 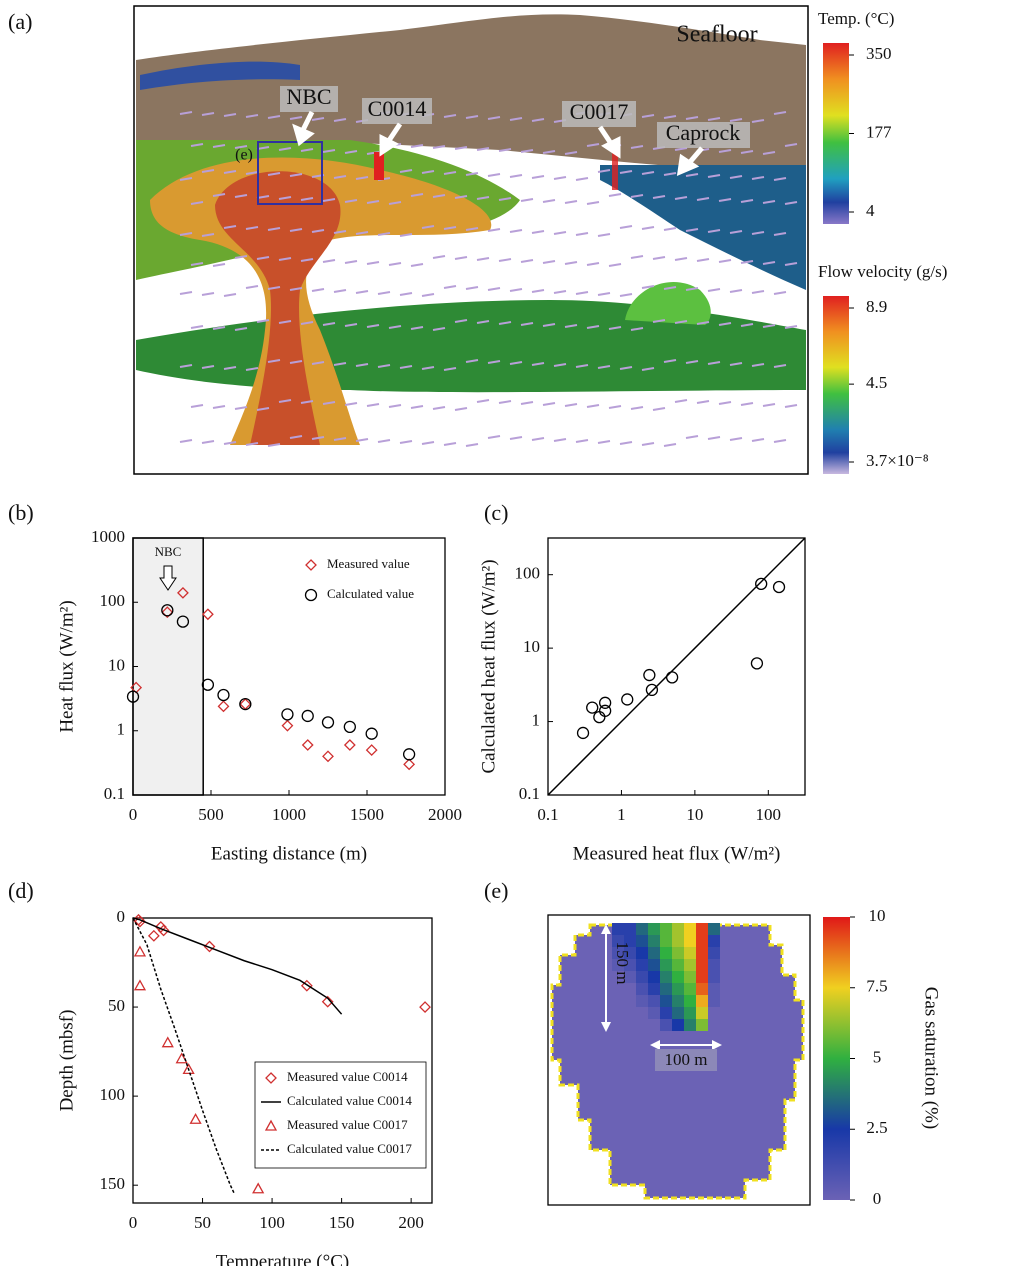 What do you see at coordinates (271, 1078) in the screenshot?
I see `legend-swatch` at bounding box center [271, 1078].